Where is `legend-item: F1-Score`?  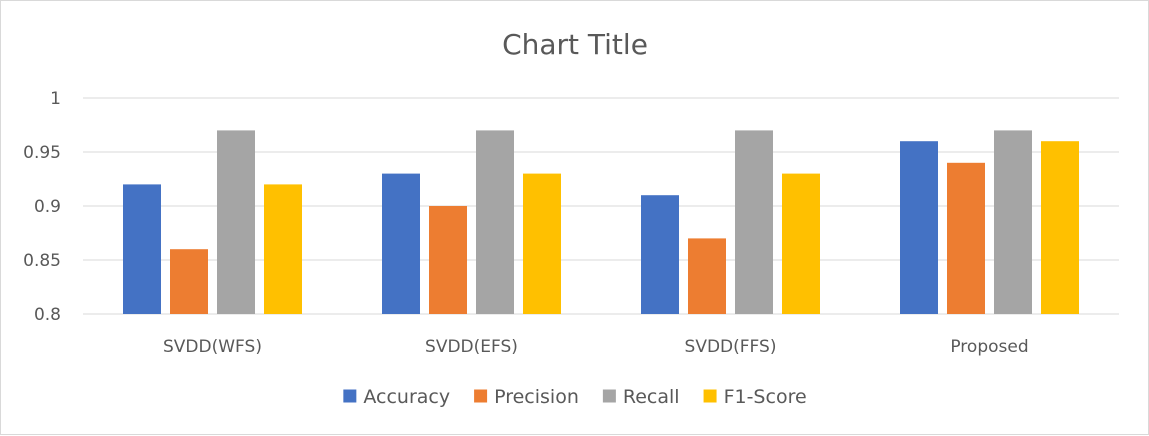 legend-item: F1-Score is located at coordinates (755, 397).